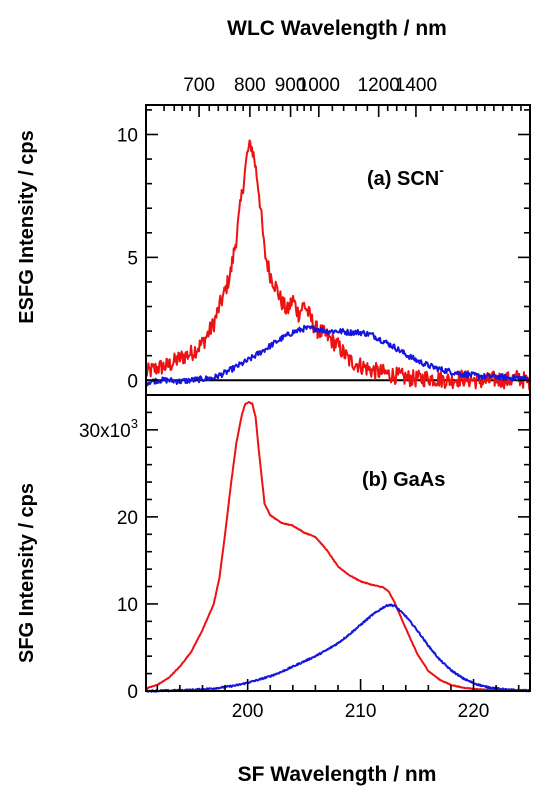 This screenshot has height=787, width=550. What do you see at coordinates (132, 381) in the screenshot?
I see `top-y-tick-label: 0` at bounding box center [132, 381].